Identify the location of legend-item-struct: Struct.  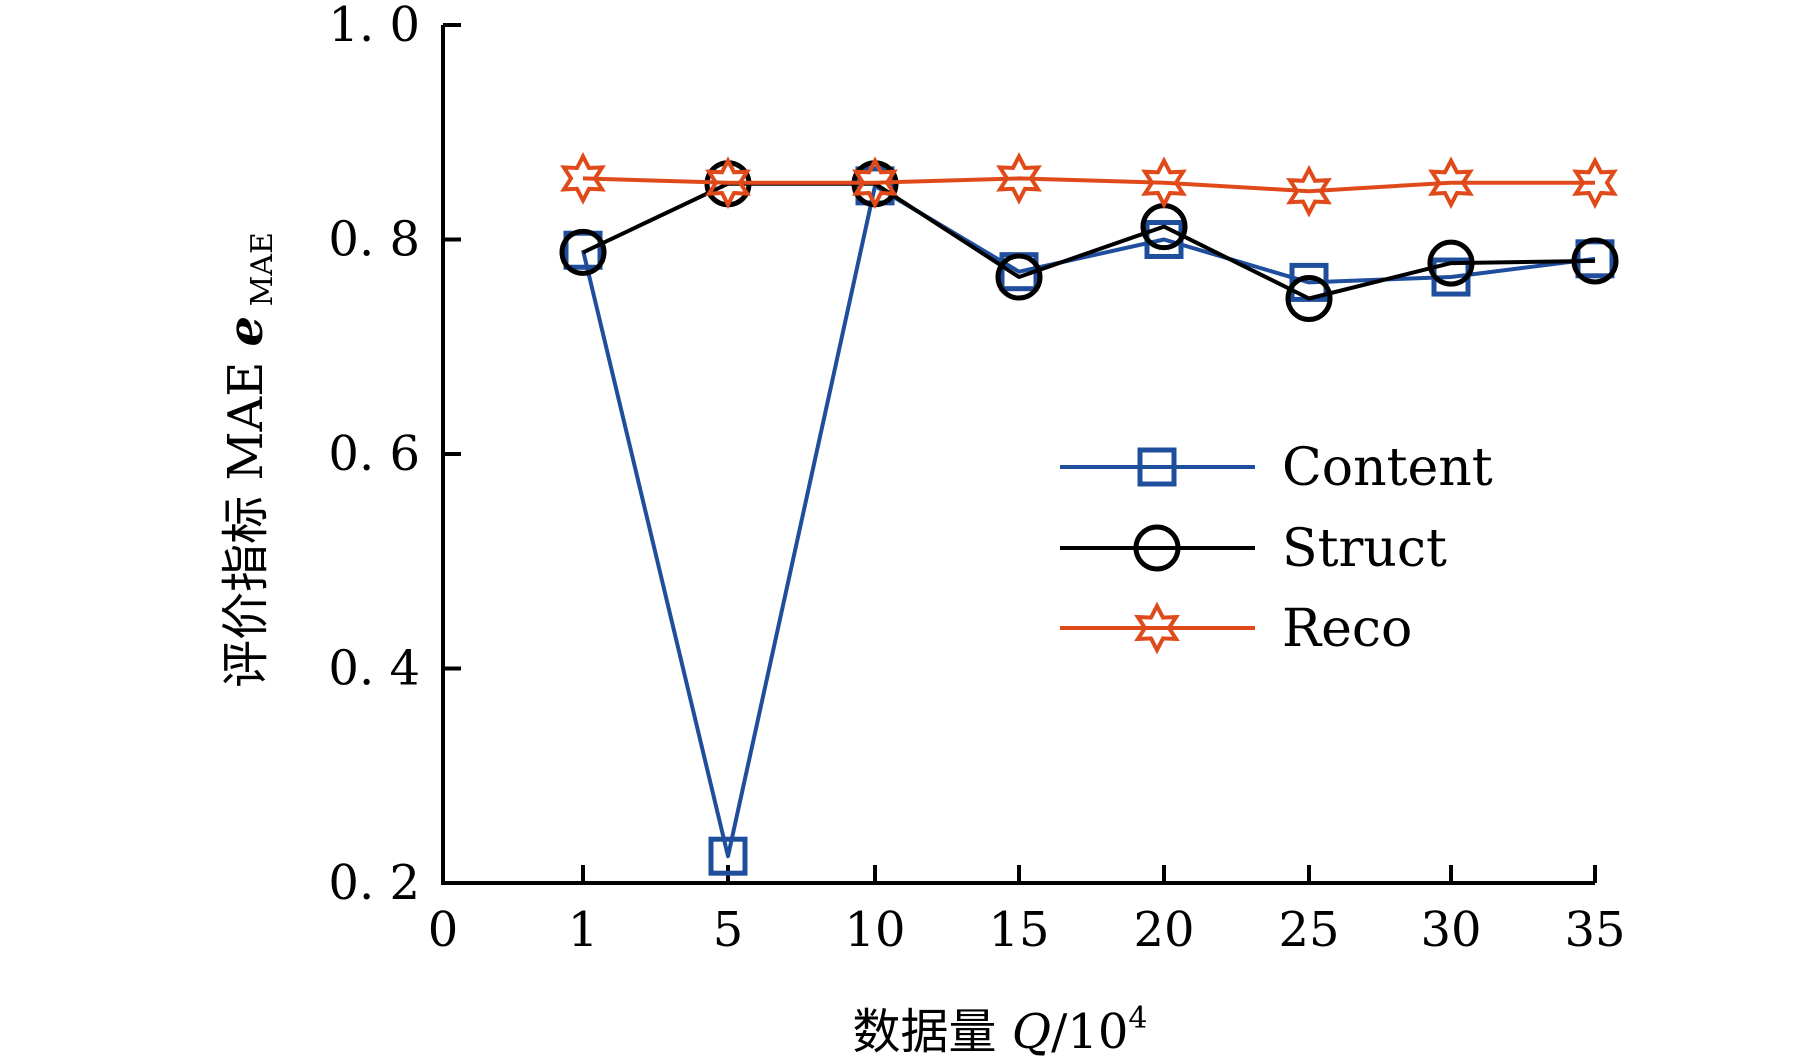
(1253, 549).